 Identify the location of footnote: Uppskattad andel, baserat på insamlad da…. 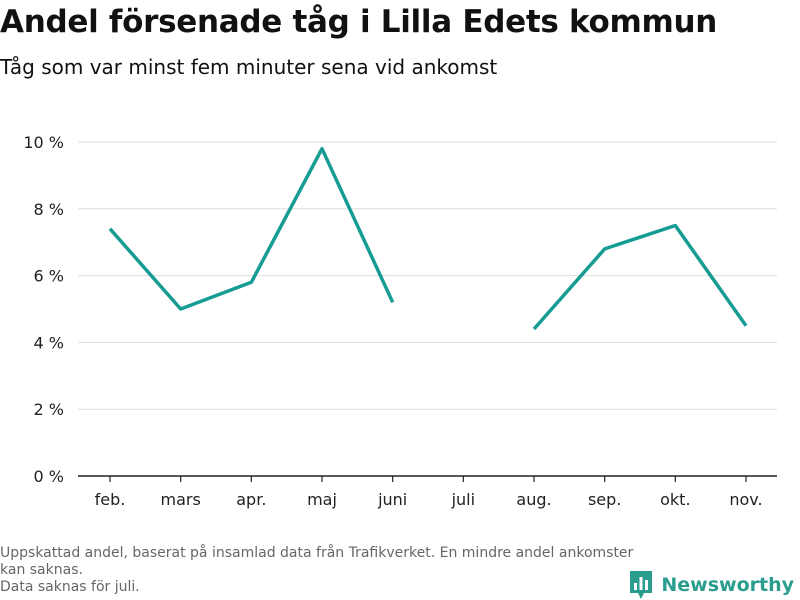
(320, 570).